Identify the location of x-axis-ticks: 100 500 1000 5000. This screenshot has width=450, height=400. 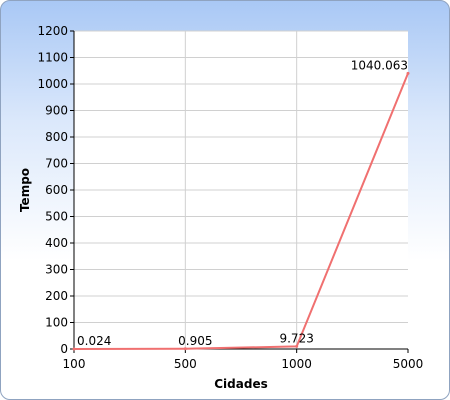
(243, 360).